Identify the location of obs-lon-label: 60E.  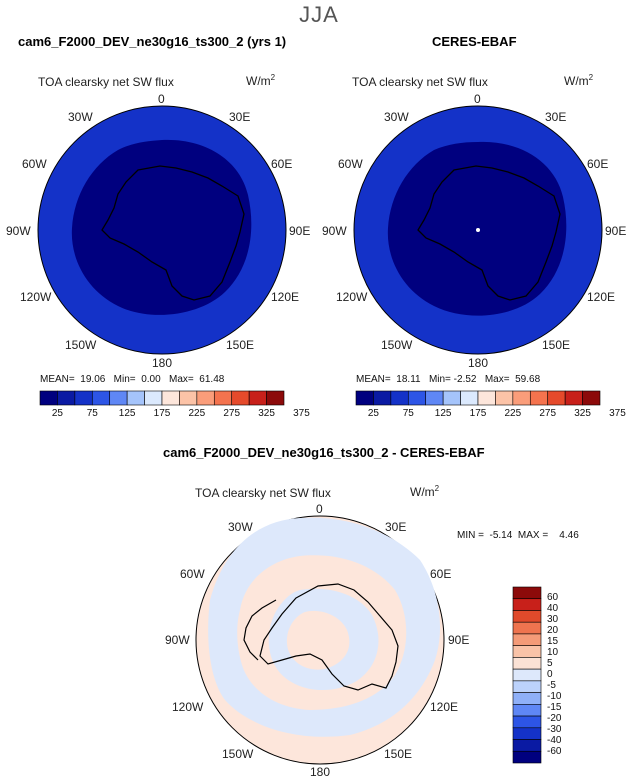
(598, 164).